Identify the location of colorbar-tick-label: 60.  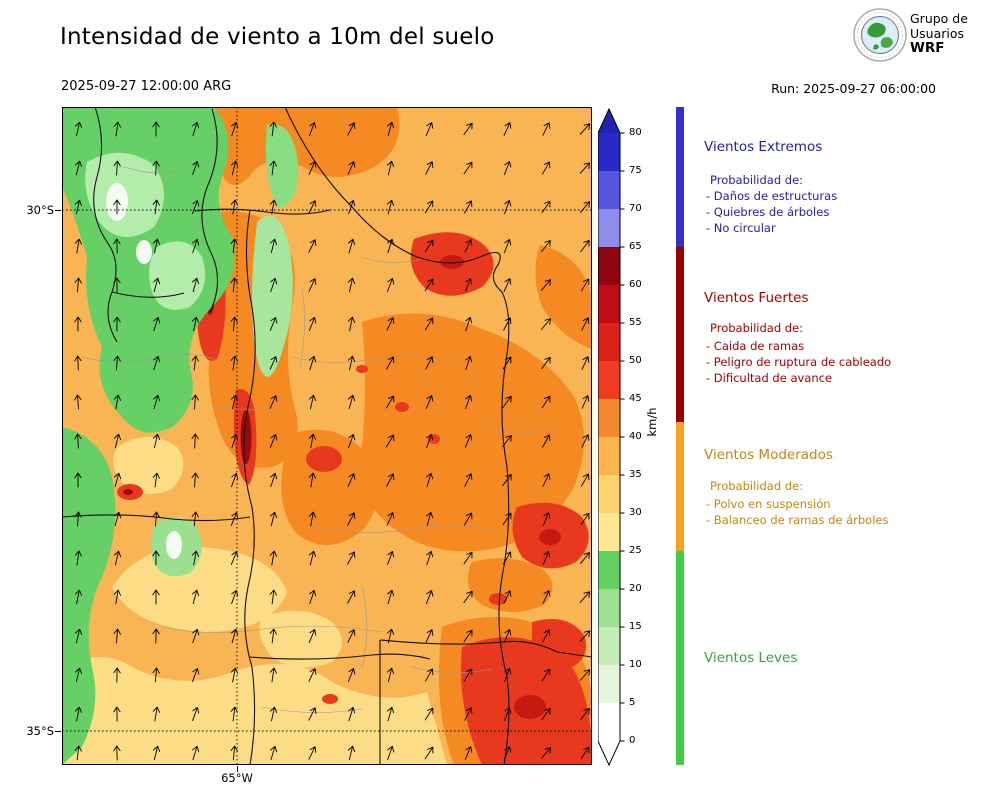
(635, 284).